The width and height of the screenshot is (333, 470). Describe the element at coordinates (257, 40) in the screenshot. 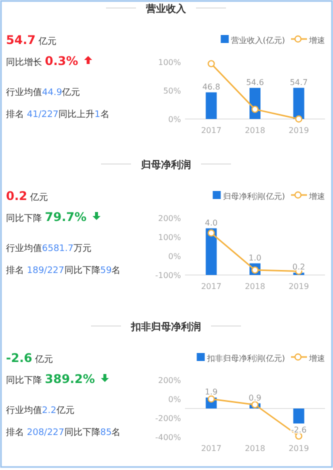

I see `legend-label: 营业收入(亿元)` at that location.